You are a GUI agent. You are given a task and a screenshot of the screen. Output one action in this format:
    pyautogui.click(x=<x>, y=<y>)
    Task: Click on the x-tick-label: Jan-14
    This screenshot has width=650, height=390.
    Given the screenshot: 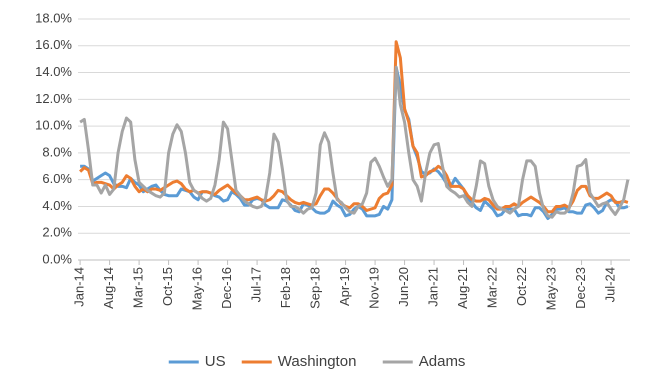 What is the action you would take?
    pyautogui.click(x=79, y=287)
    